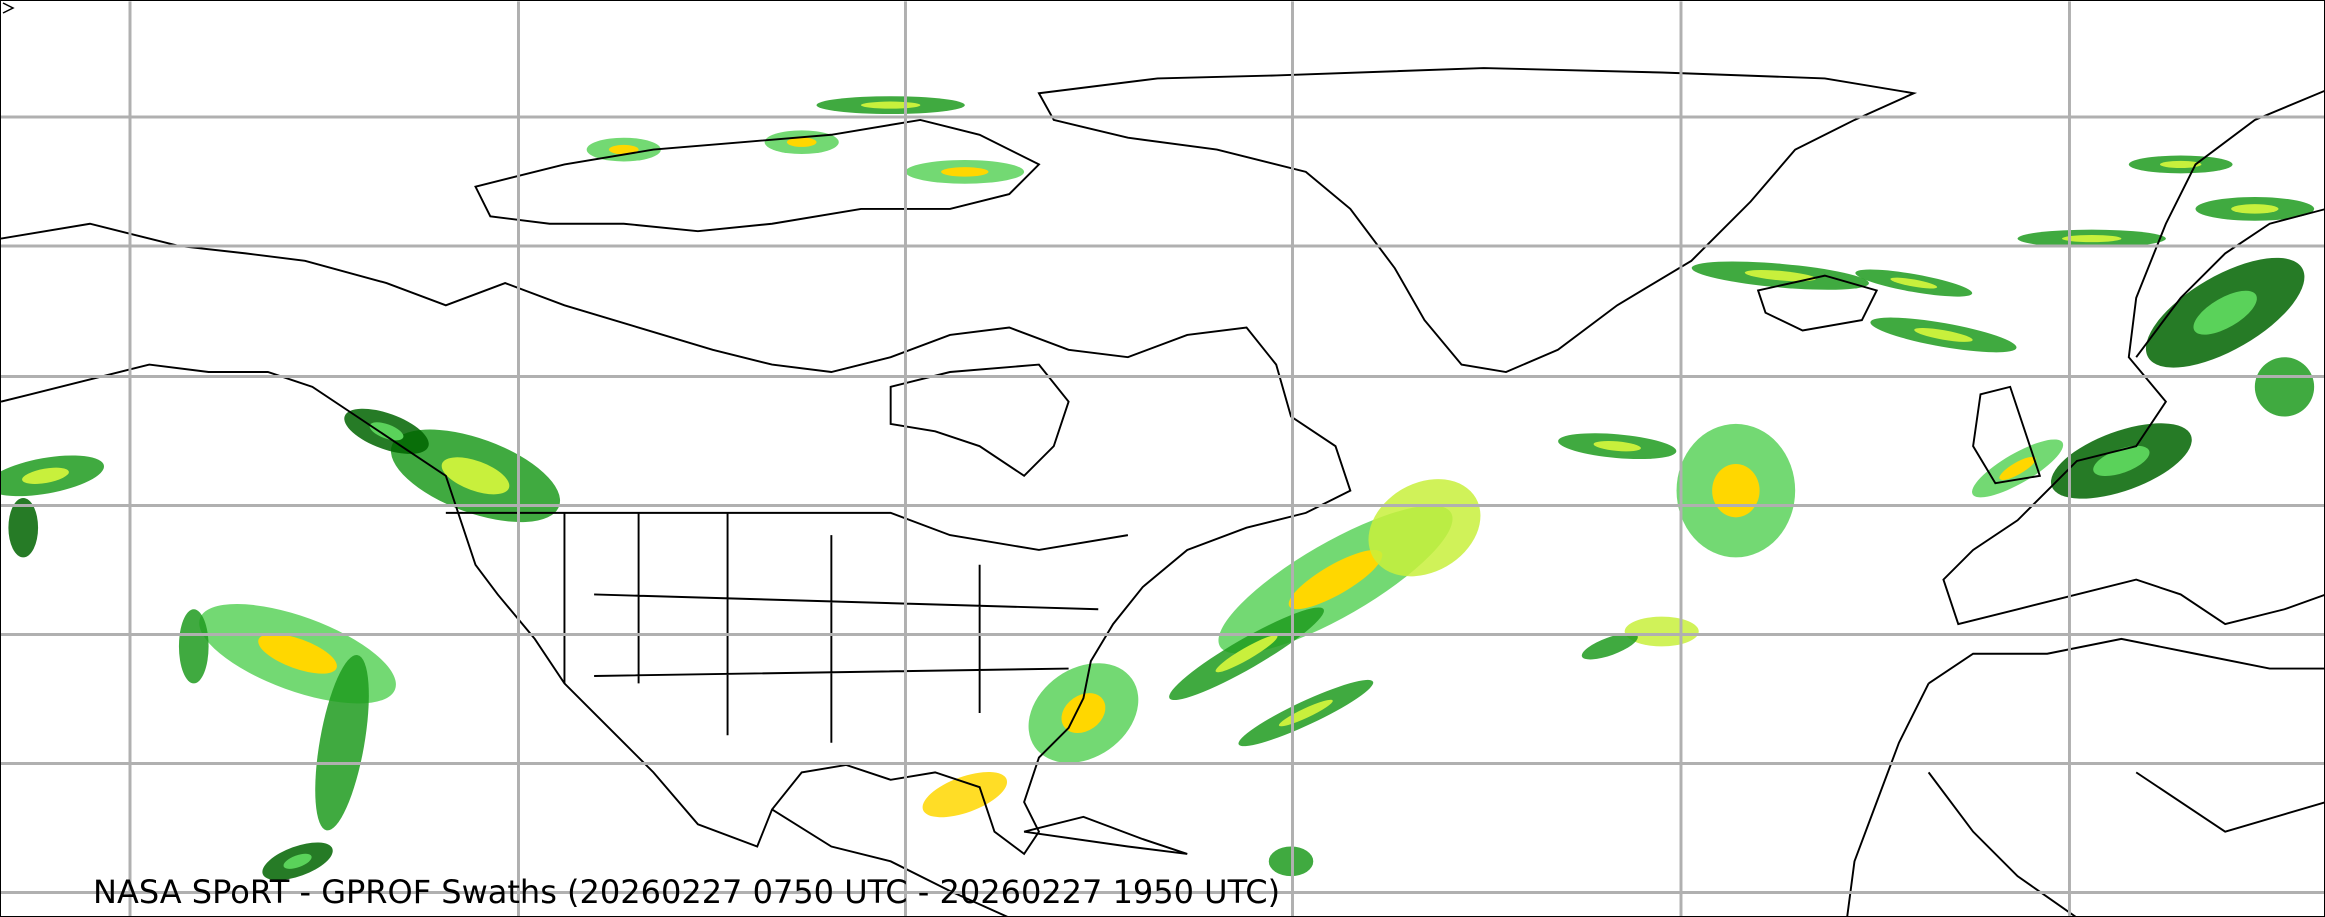 This screenshot has height=917, width=2325. What do you see at coordinates (787, 531) in the screenshot?
I see `us-border` at bounding box center [787, 531].